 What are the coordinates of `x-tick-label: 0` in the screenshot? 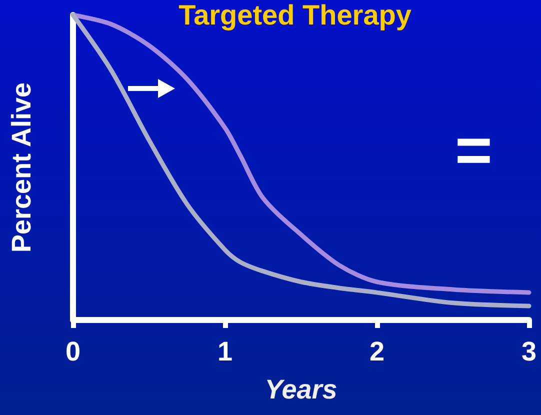 It's located at (73, 351).